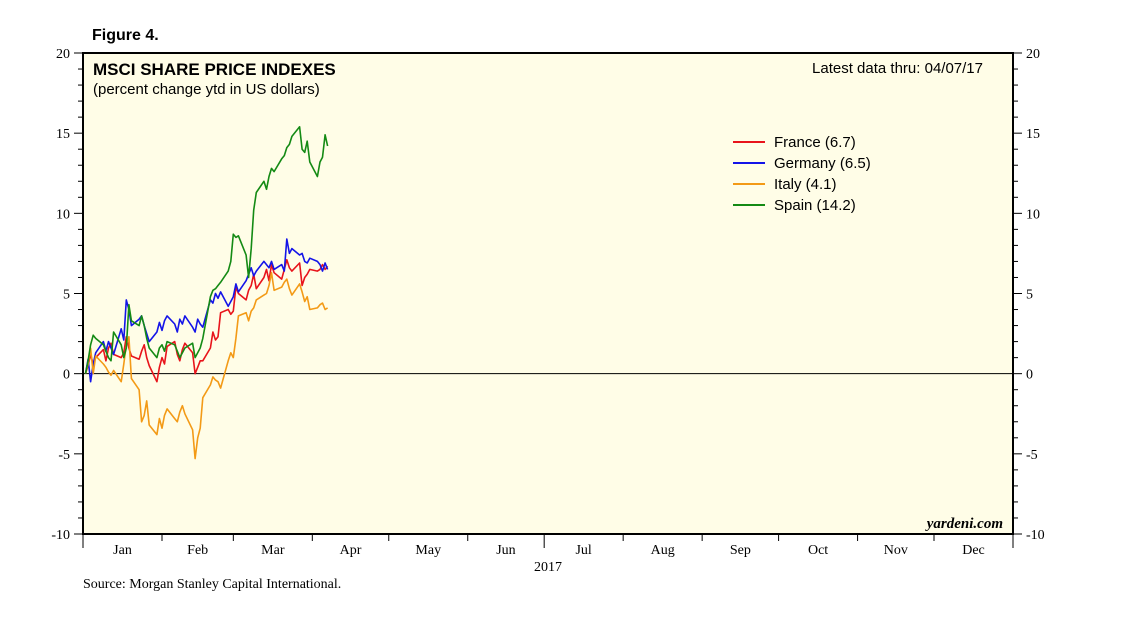  Describe the element at coordinates (63, 54) in the screenshot. I see `y-tick-label-left: 20` at that location.